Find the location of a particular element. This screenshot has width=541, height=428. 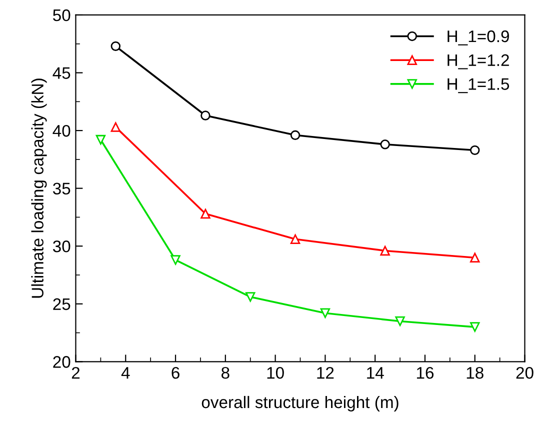

x-tick-label: 6 is located at coordinates (176, 372).